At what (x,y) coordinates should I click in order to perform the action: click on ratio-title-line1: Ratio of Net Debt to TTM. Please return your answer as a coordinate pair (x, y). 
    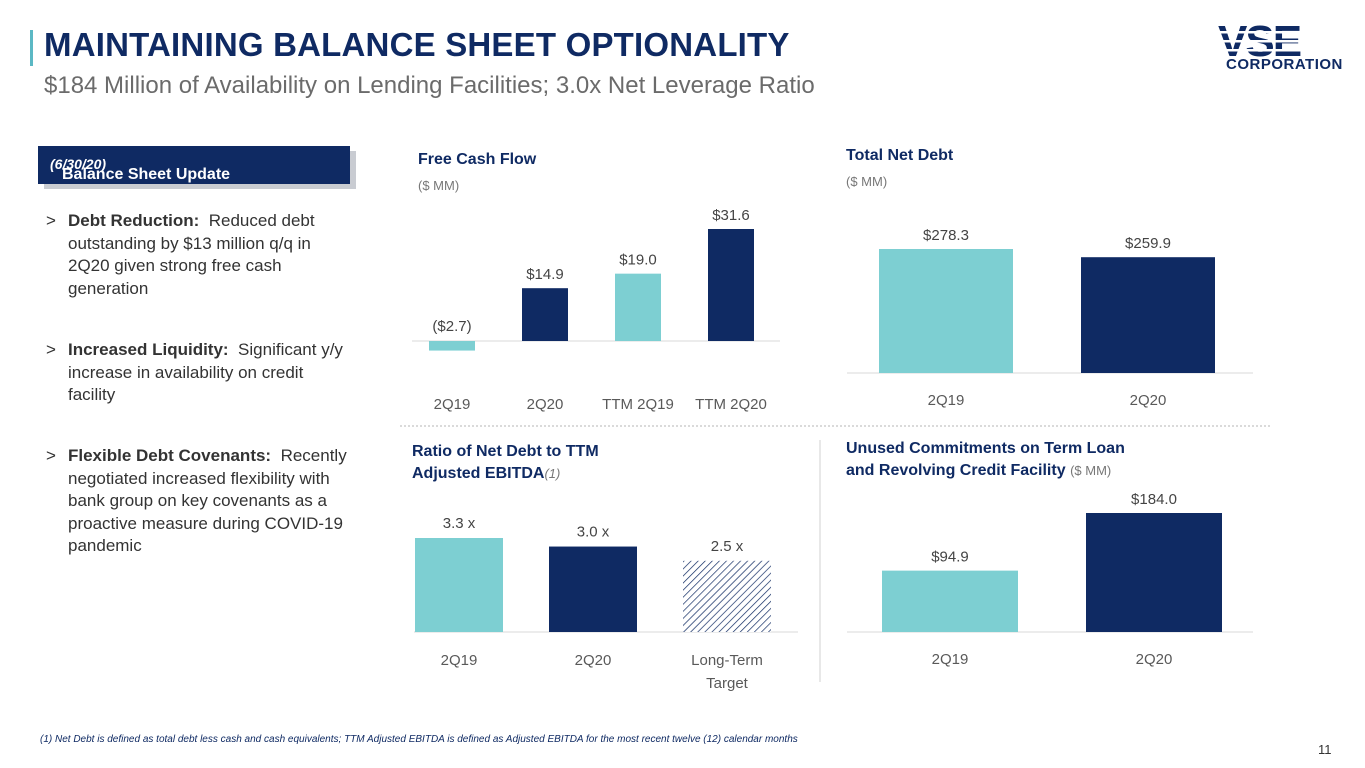
    Looking at the image, I should click on (505, 451).